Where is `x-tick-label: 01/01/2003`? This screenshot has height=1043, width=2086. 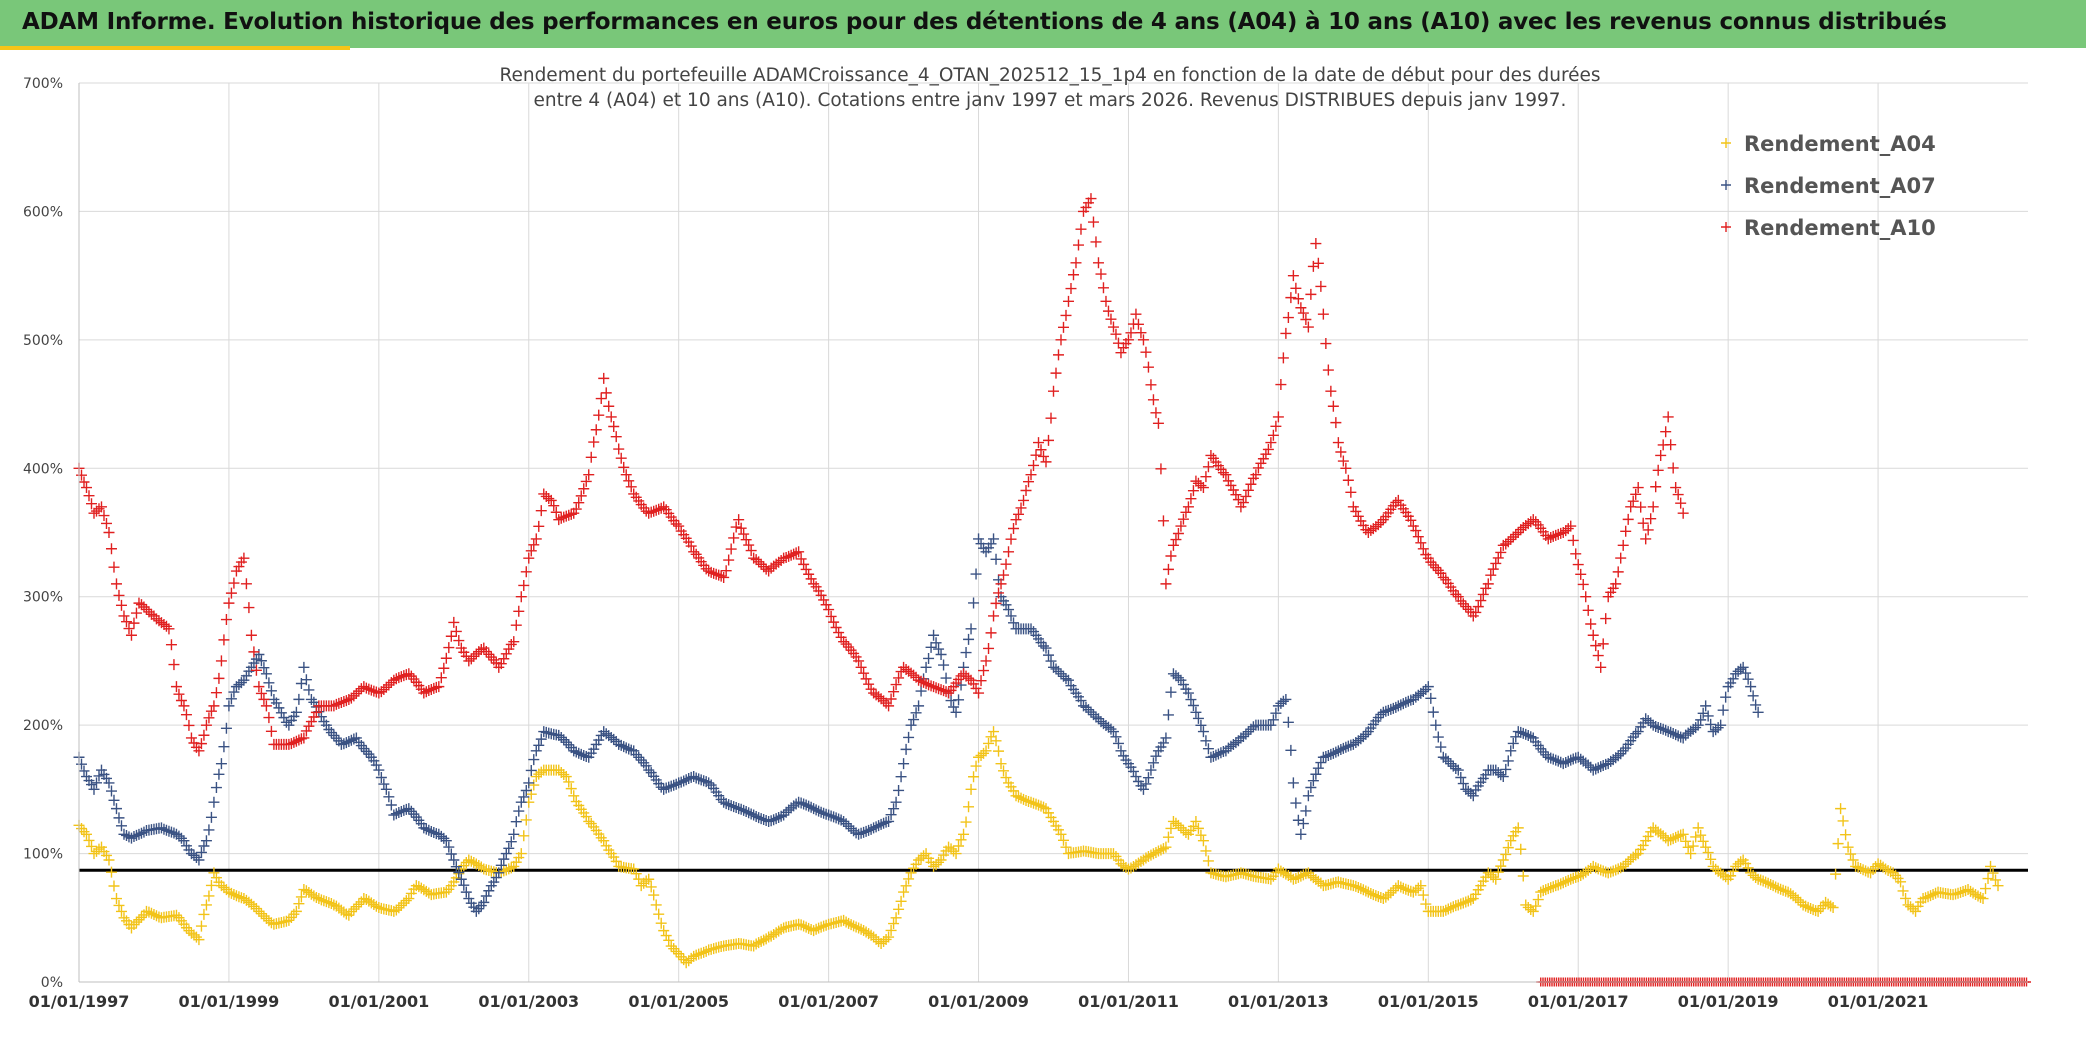 x-tick-label: 01/01/2003 is located at coordinates (528, 1001).